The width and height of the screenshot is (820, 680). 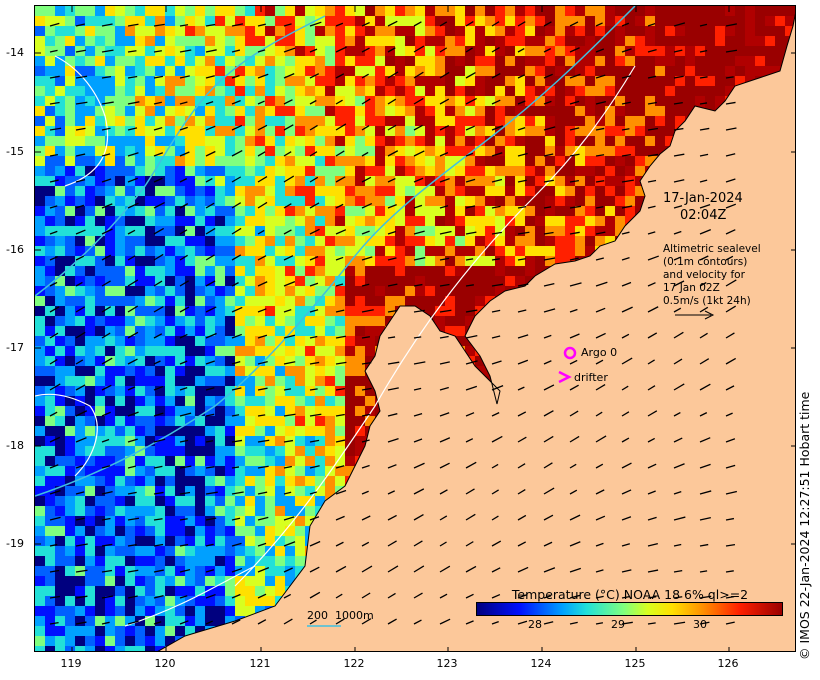 I want to click on argo-float-marker, so click(x=570, y=353).